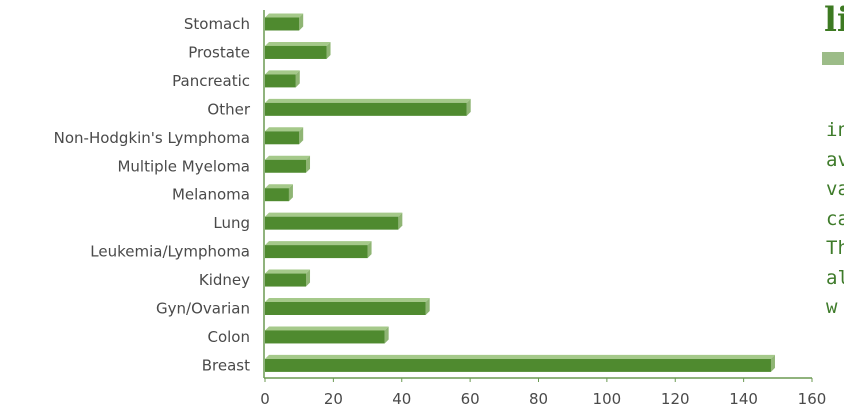 The width and height of the screenshot is (844, 411). Describe the element at coordinates (835, 277) in the screenshot. I see `side-line: al` at that location.